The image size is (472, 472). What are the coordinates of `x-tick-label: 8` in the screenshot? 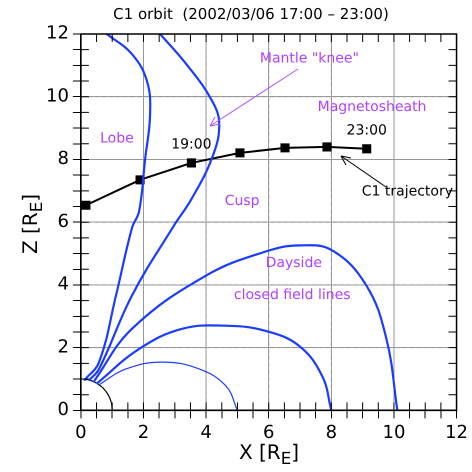 It's located at (332, 432).